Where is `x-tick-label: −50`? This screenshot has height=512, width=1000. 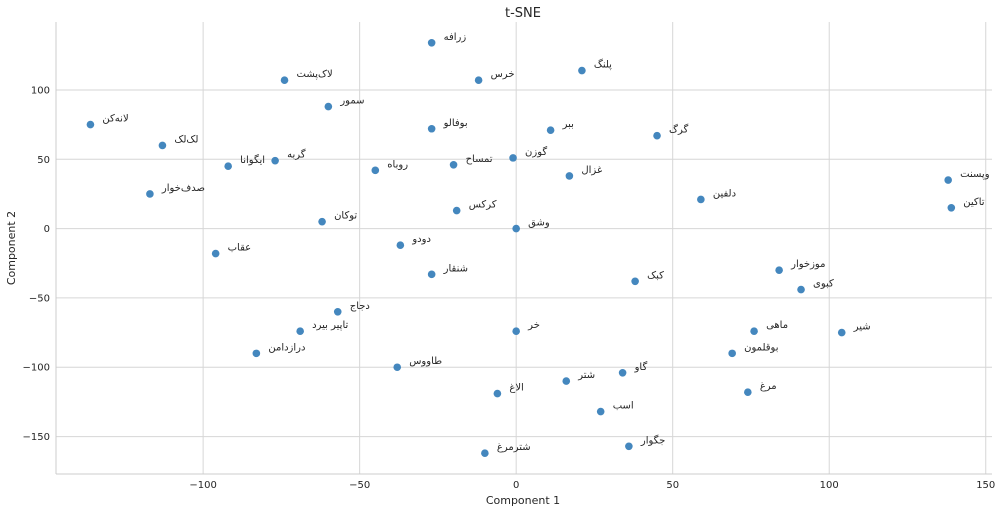 x-tick-label: −50 is located at coordinates (359, 485).